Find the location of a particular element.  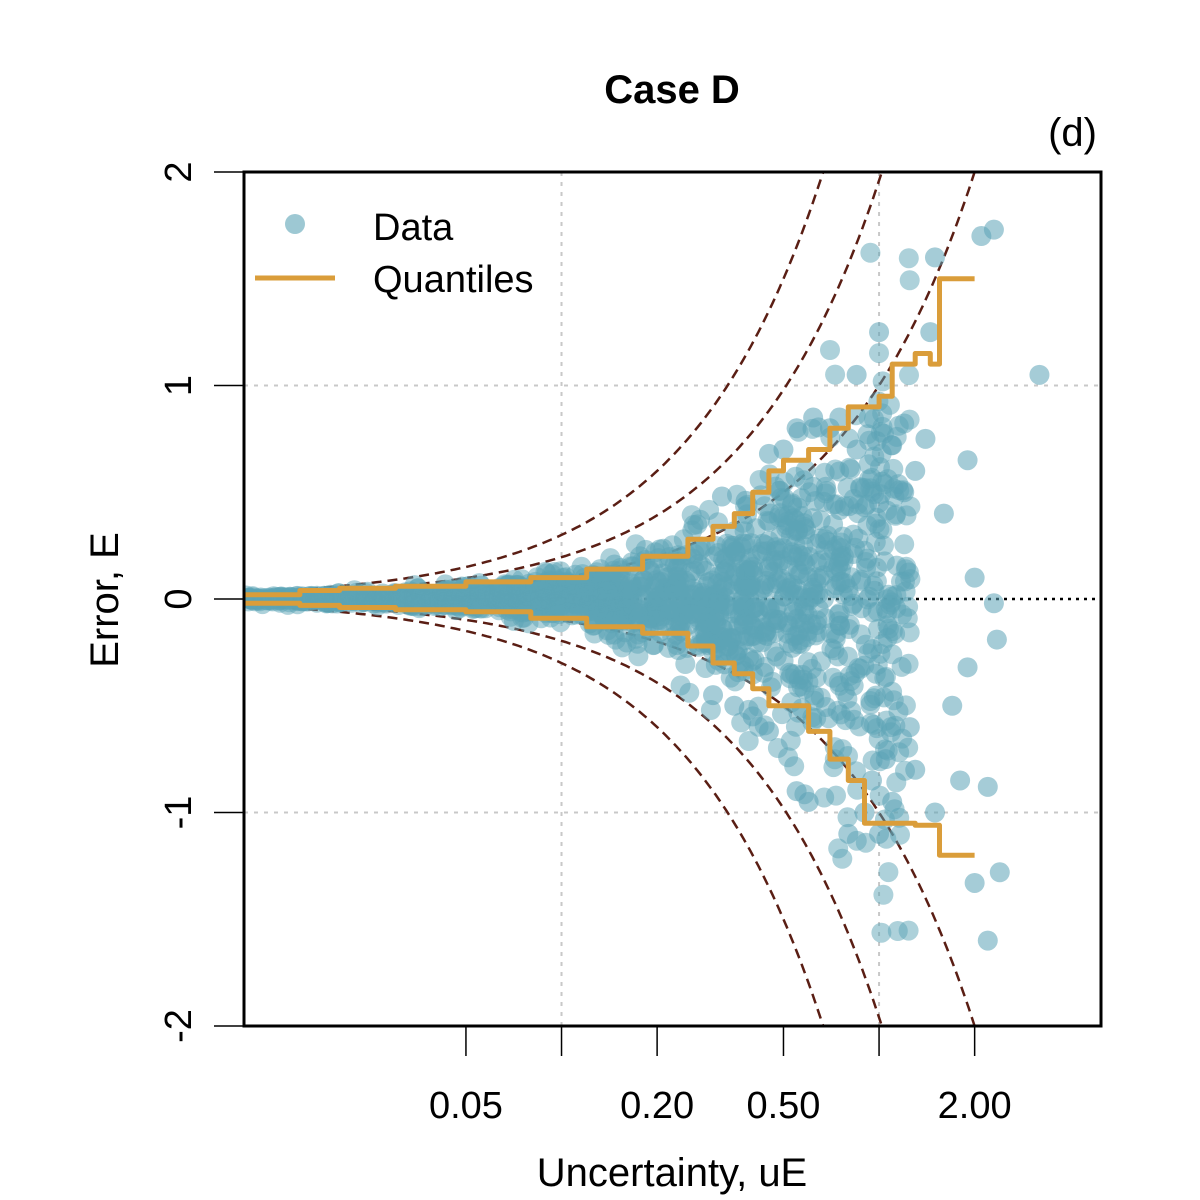

x-tick-label: 0.05 is located at coordinates (466, 1106).